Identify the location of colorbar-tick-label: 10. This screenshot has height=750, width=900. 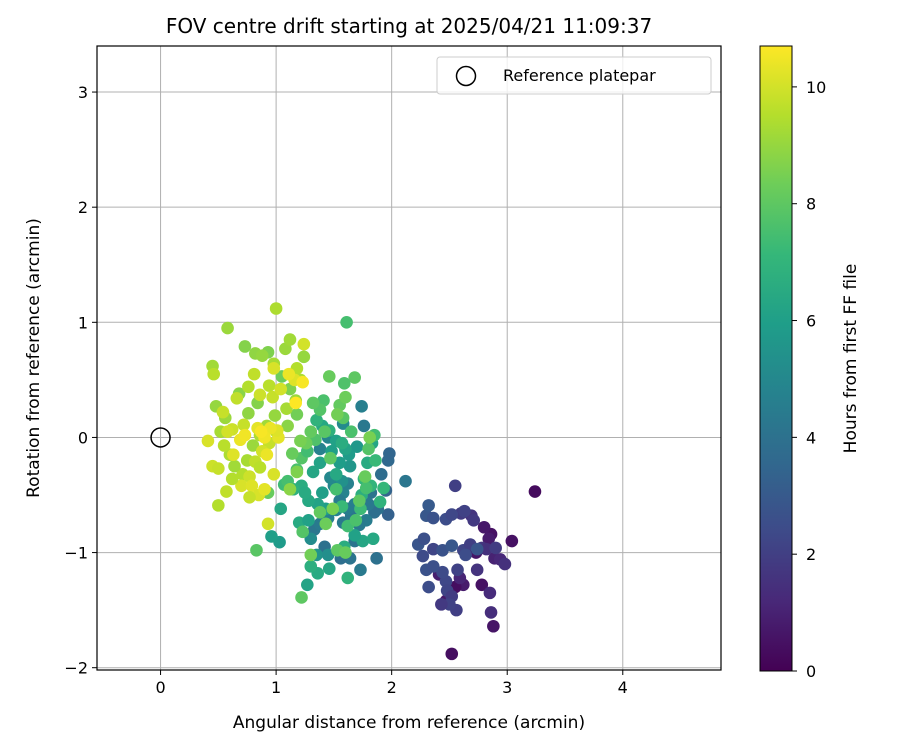
(816, 87).